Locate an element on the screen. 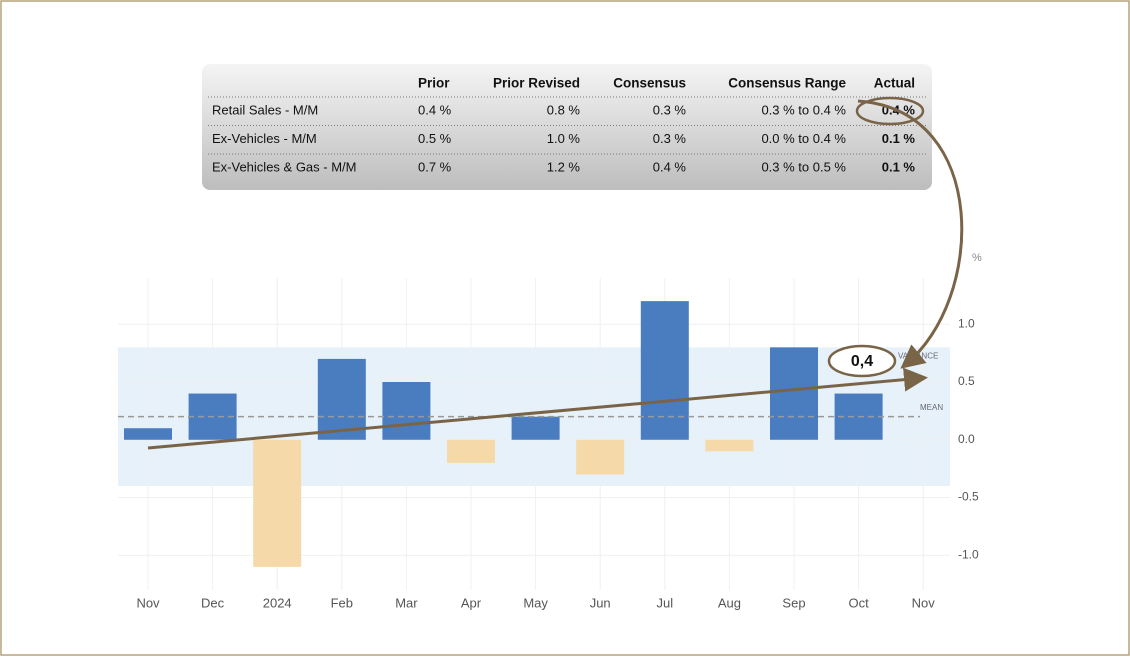  x-tick-label: Sep is located at coordinates (793, 602).